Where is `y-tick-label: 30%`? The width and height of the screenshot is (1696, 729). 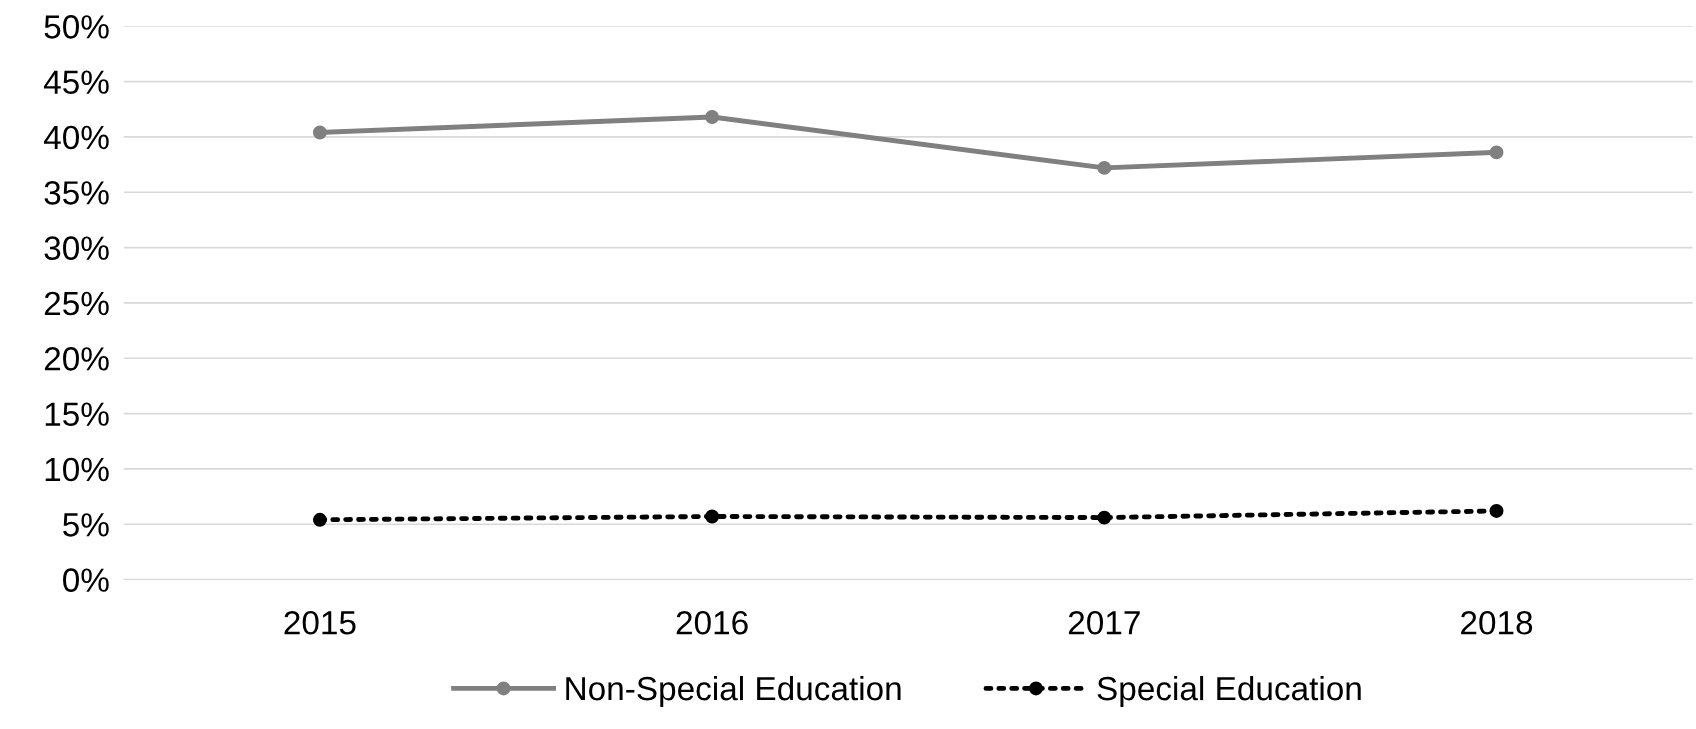 y-tick-label: 30% is located at coordinates (76, 248).